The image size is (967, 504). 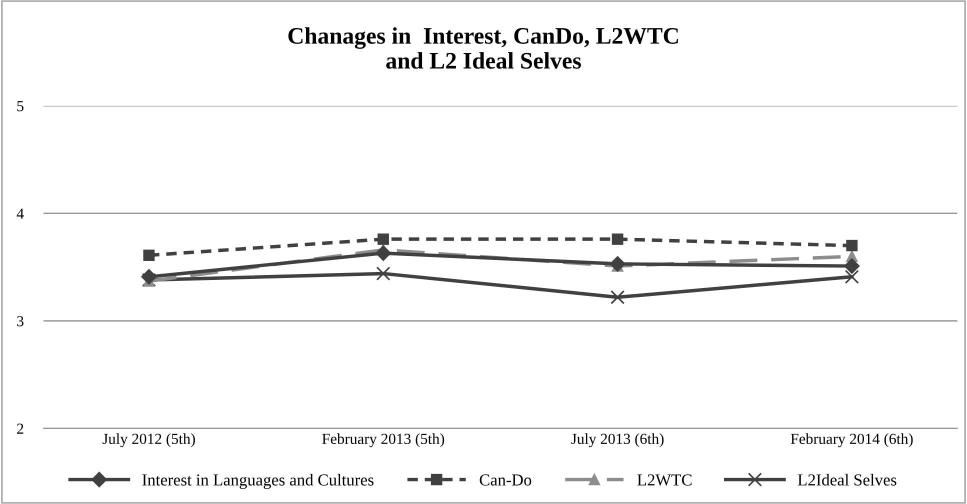 What do you see at coordinates (20, 213) in the screenshot?
I see `y-tick-label: 4` at bounding box center [20, 213].